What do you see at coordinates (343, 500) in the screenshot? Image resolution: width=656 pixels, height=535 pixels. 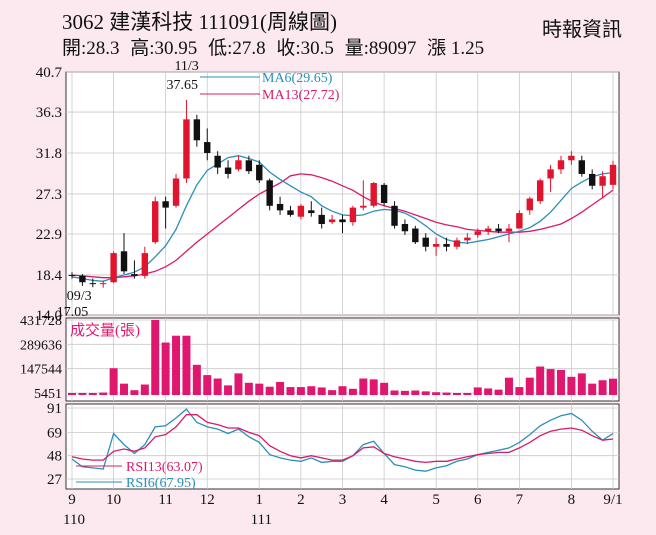 I see `x-tick-label: 3` at bounding box center [343, 500].